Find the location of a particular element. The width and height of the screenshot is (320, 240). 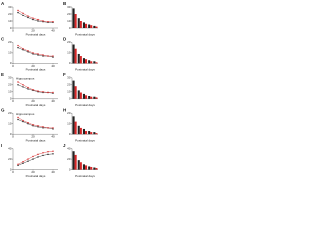

panel-label: B is located at coordinates (65, 3).